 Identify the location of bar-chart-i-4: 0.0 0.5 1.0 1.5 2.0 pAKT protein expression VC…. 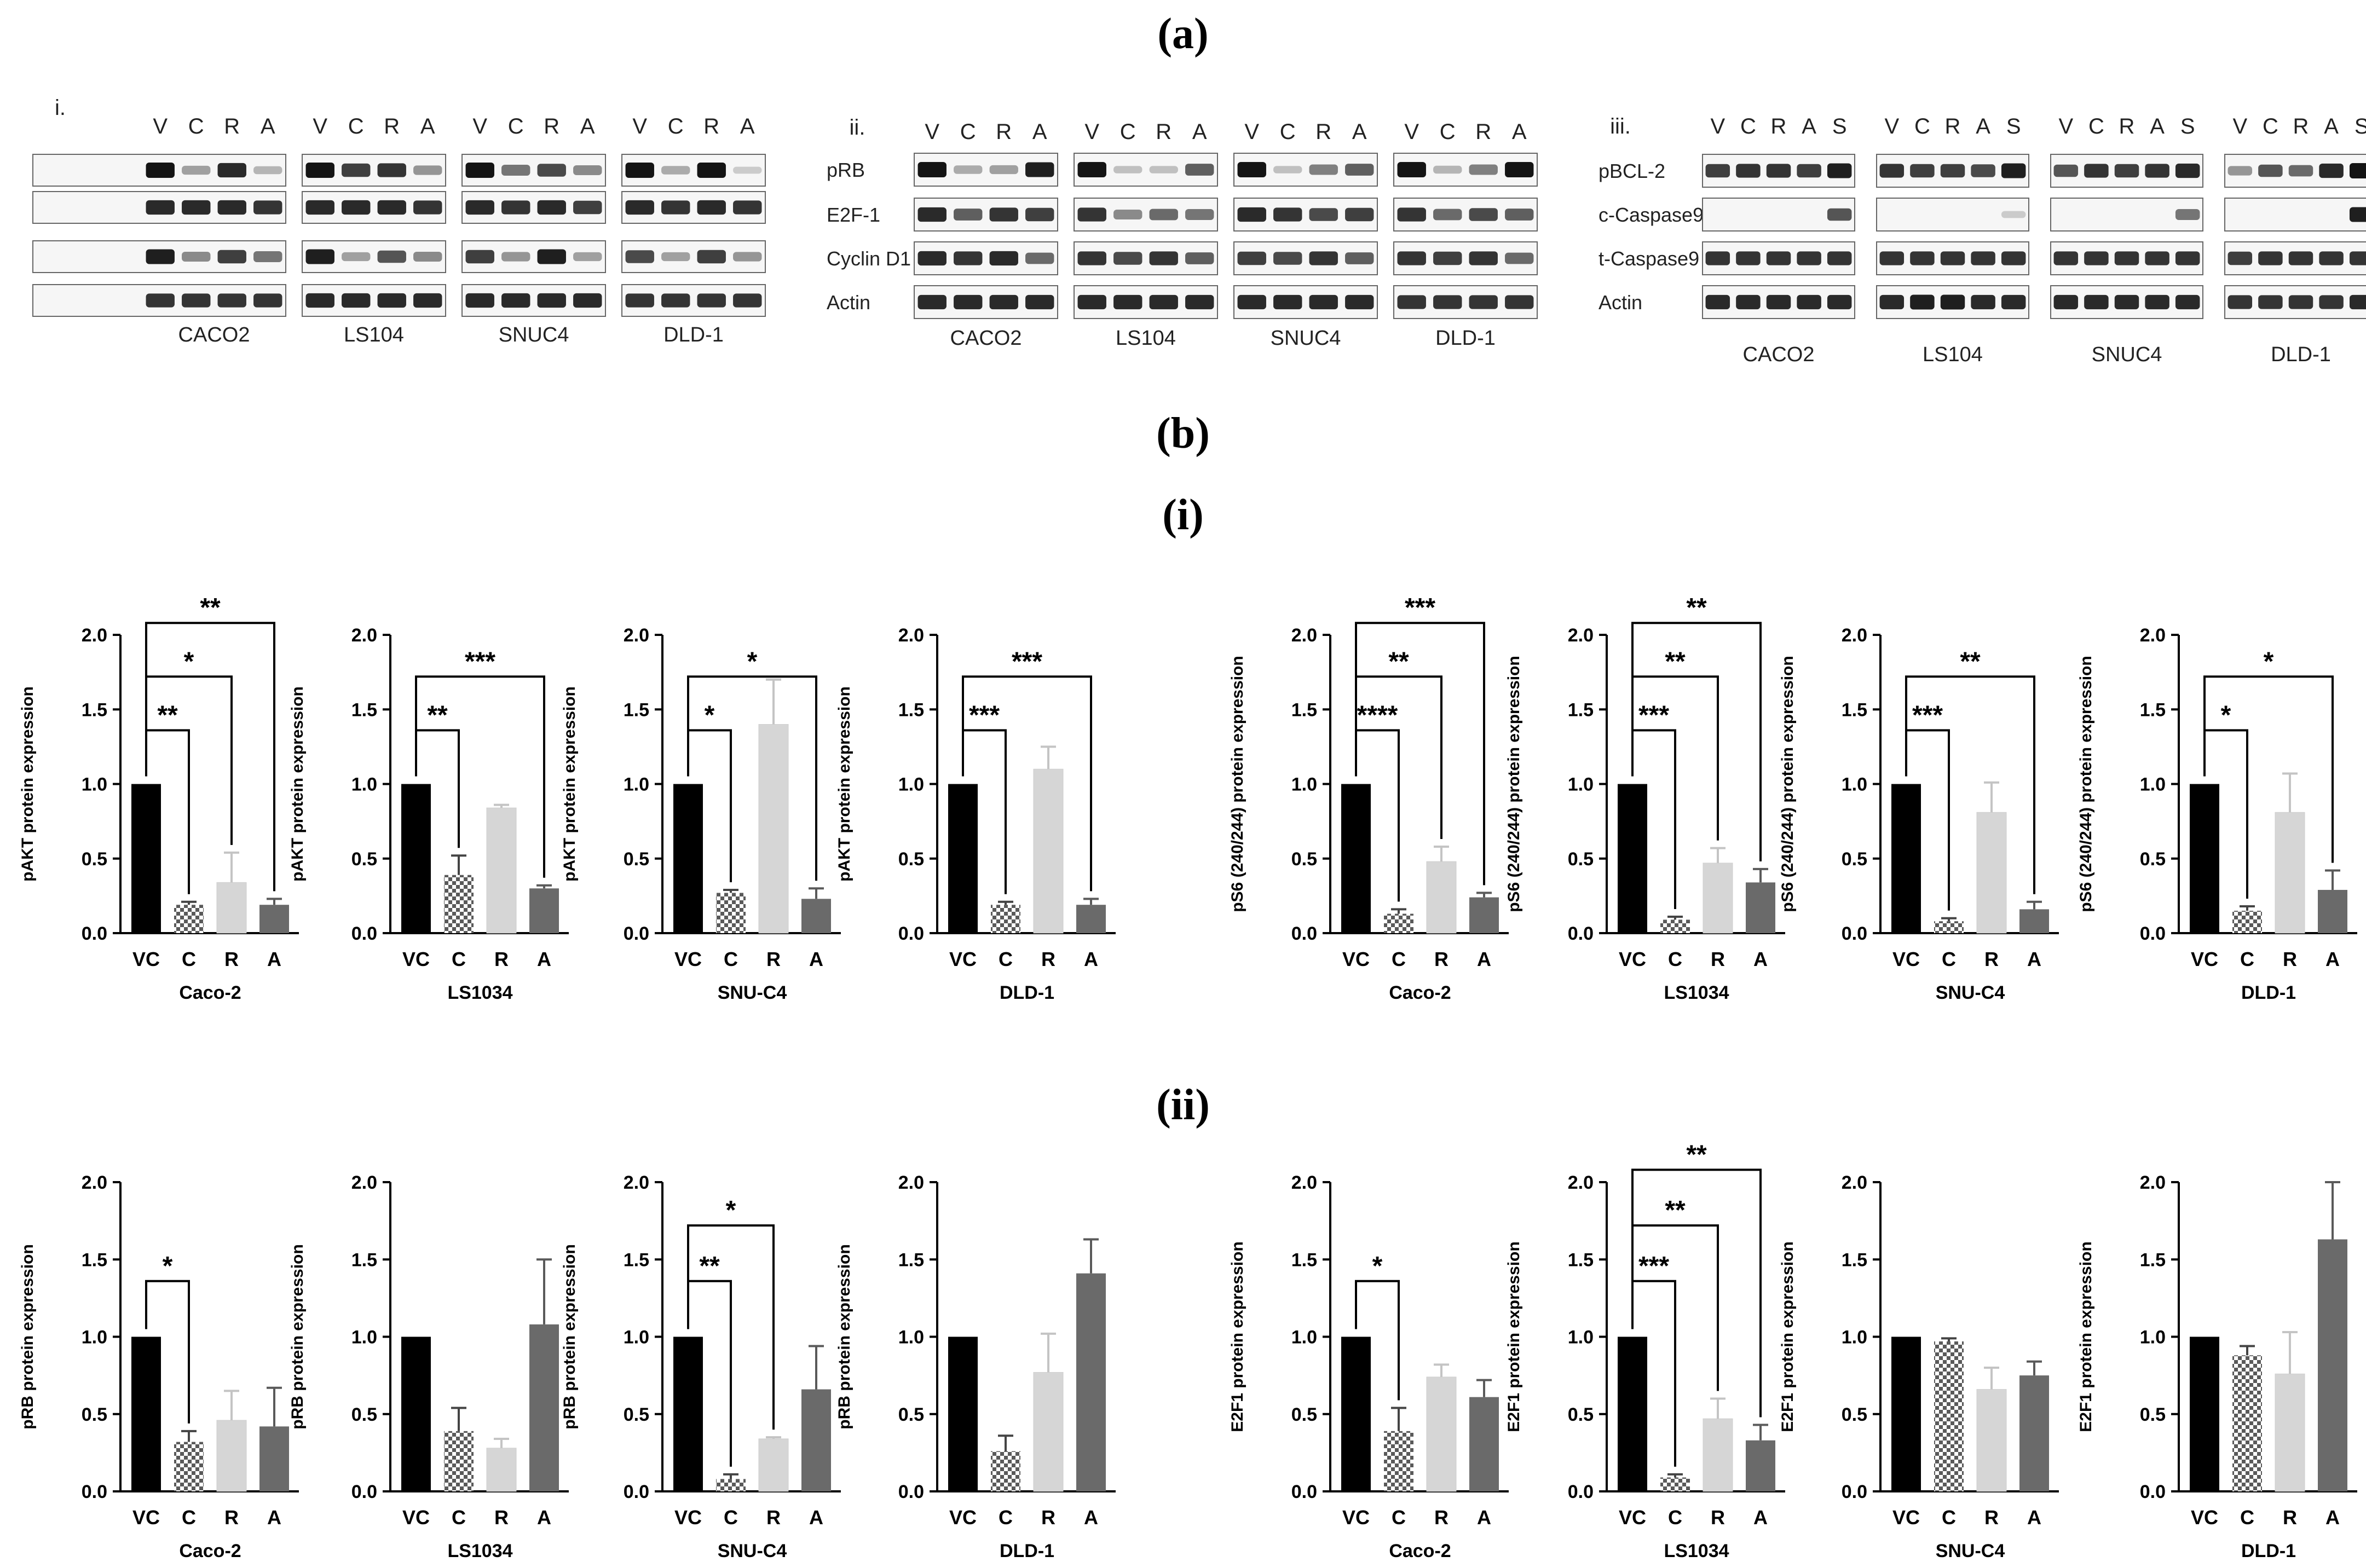
(975, 814).